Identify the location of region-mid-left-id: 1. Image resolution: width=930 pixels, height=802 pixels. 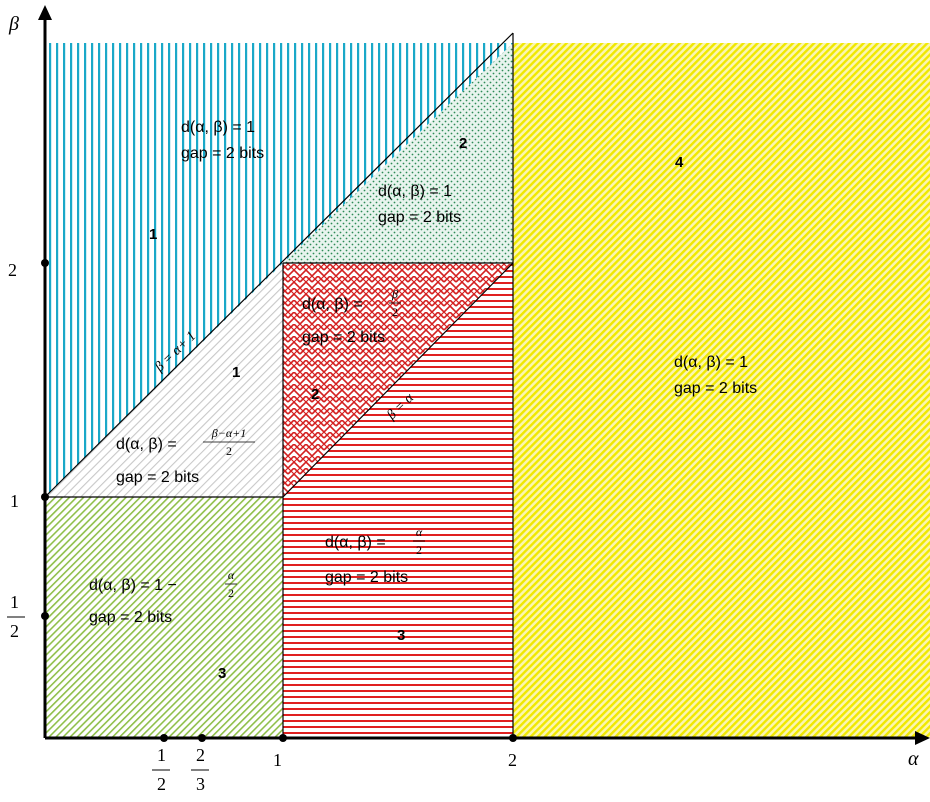
(236, 372).